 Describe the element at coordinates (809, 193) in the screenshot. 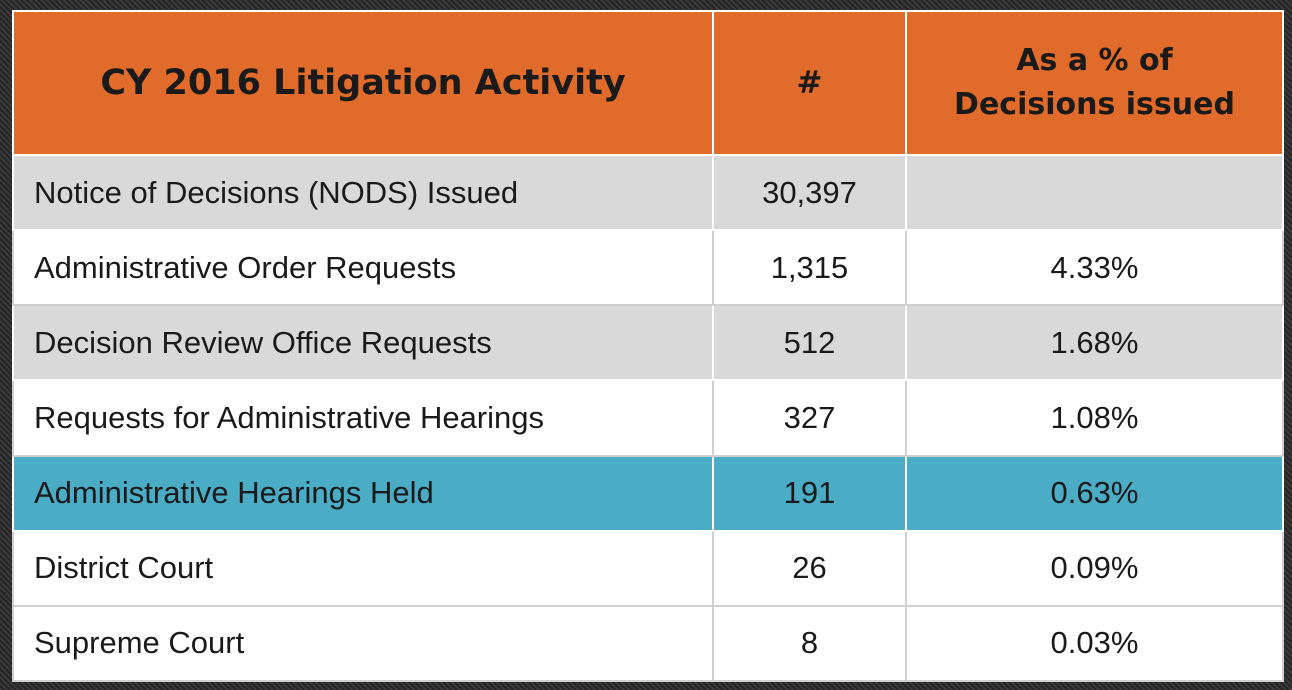

I see `table-cell: 30,397` at that location.